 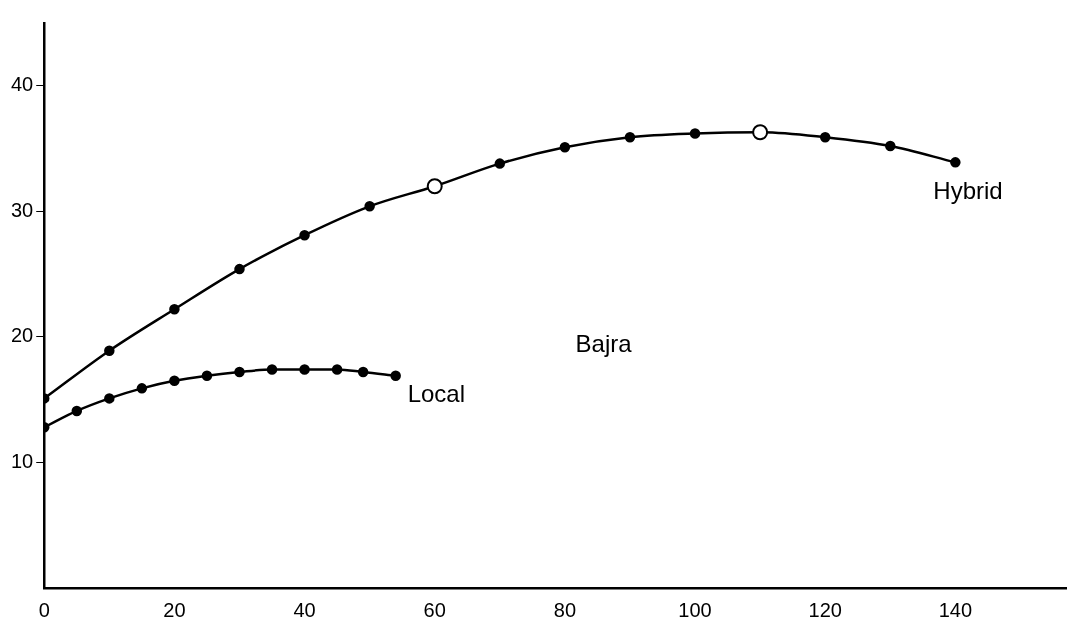 I want to click on x-tick-label: 120, so click(x=825, y=609).